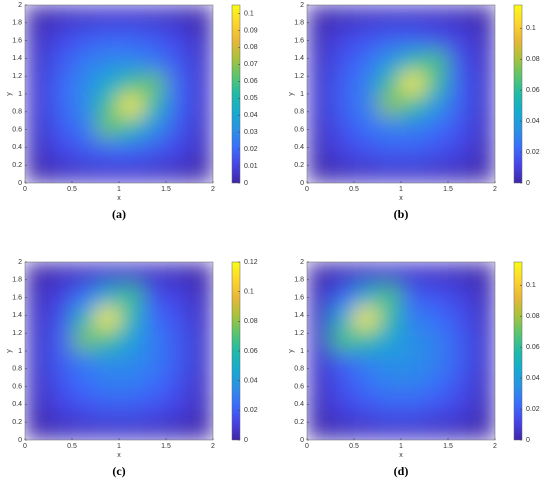 The height and width of the screenshot is (485, 550). I want to click on caption: (d), so click(401, 471).